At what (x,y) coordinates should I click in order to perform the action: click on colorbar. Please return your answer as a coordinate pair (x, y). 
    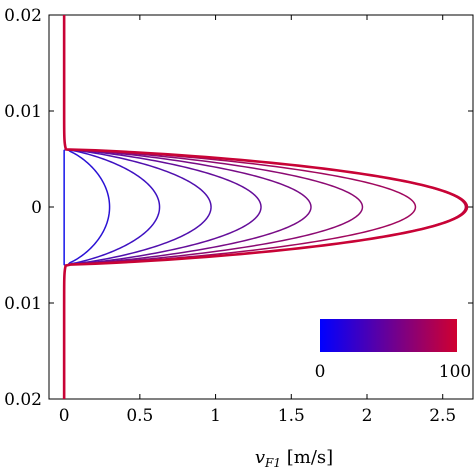
    Looking at the image, I should click on (388, 335).